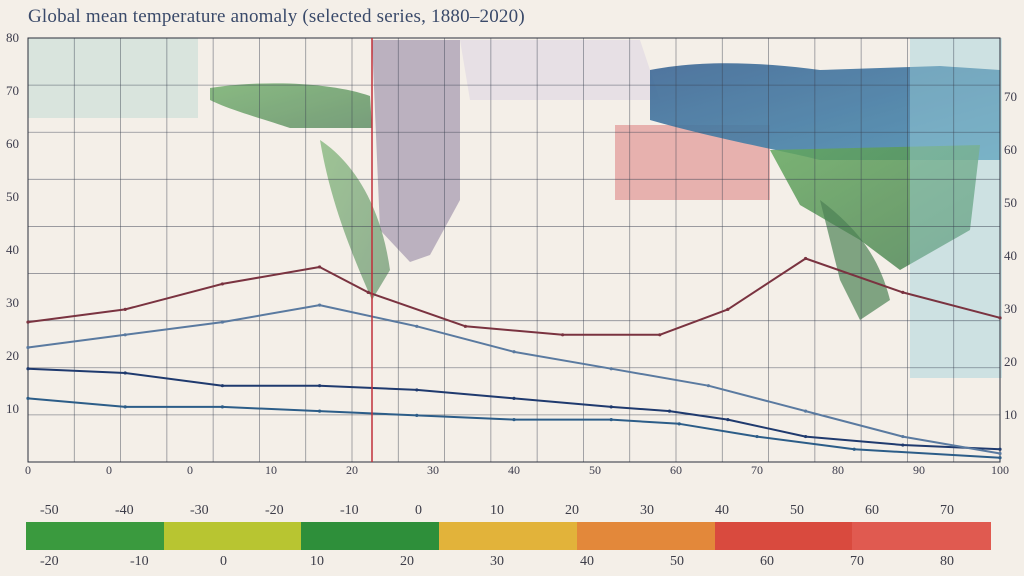  Describe the element at coordinates (677, 561) in the screenshot. I see `color-scale-bottom-label: 50` at that location.